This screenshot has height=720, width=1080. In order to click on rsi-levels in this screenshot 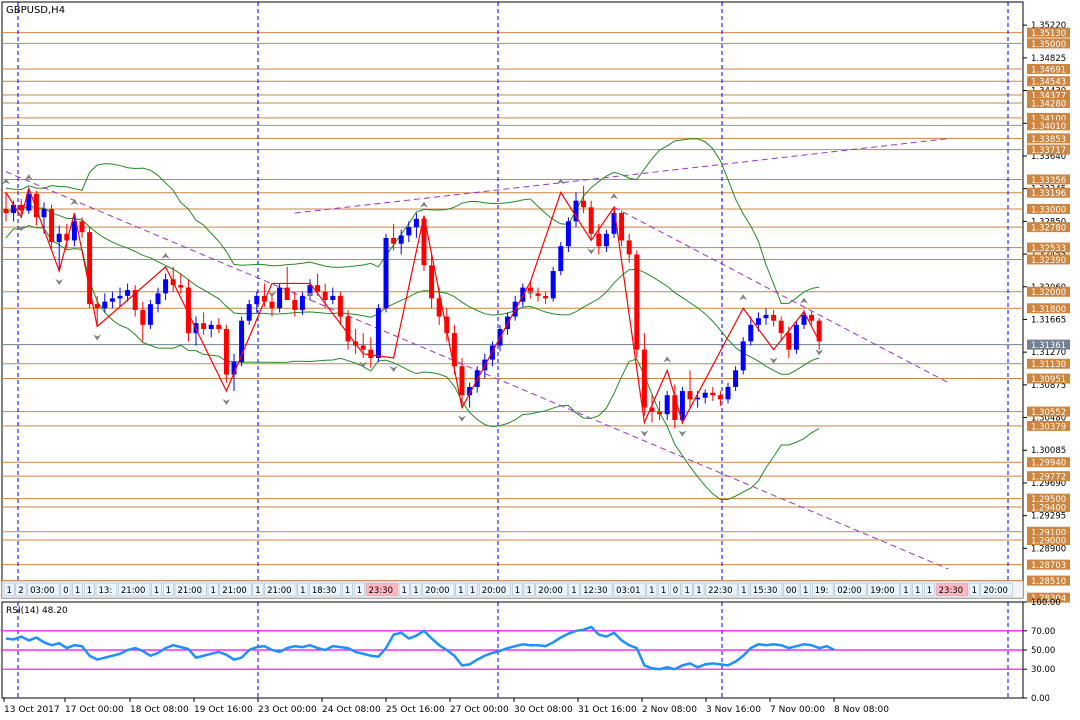, I will do `click(512, 650)`.